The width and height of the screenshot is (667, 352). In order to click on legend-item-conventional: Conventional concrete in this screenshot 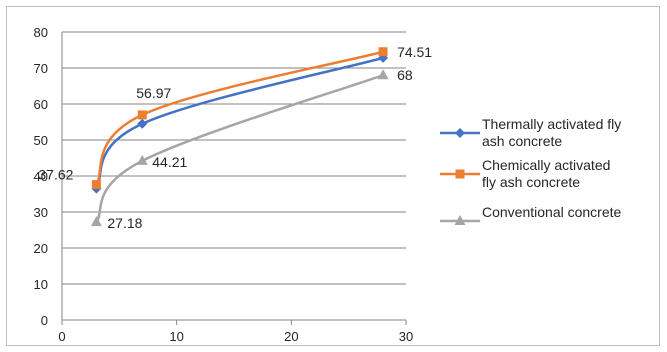, I will do `click(531, 214)`.